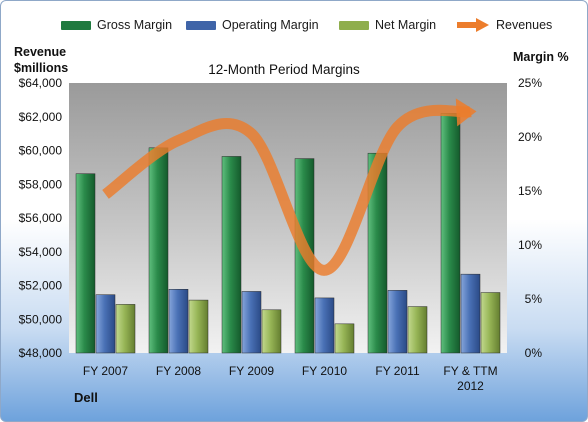 This screenshot has height=422, width=588. I want to click on left-tick-label: $48,000, so click(41, 353).